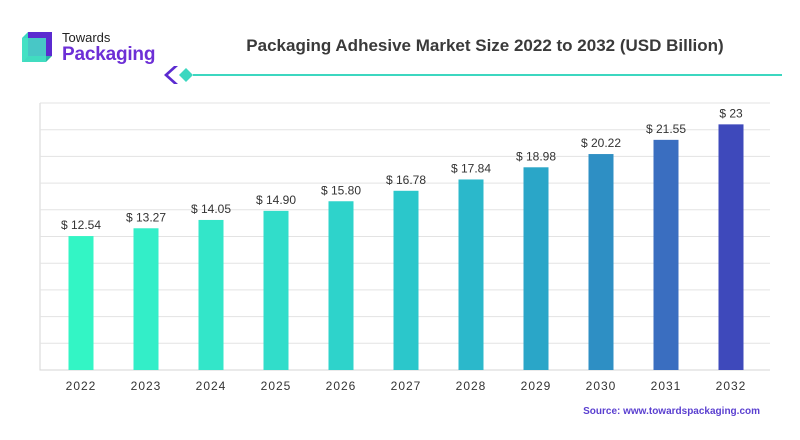  I want to click on x-tick-label-2030: 2030, so click(601, 386).